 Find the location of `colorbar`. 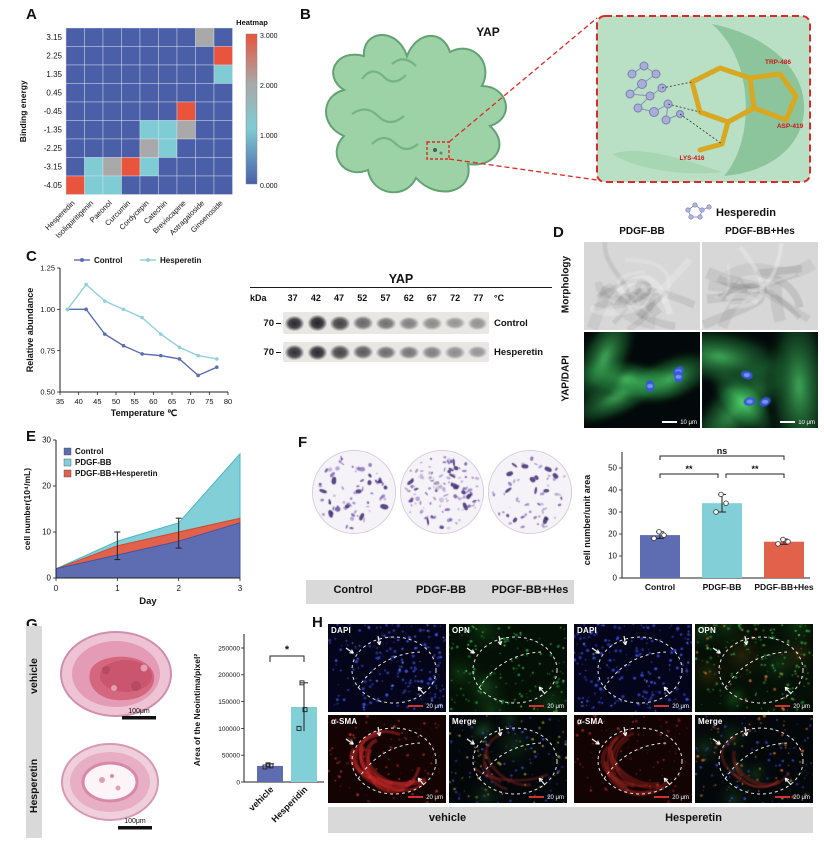

colorbar is located at coordinates (251, 109).